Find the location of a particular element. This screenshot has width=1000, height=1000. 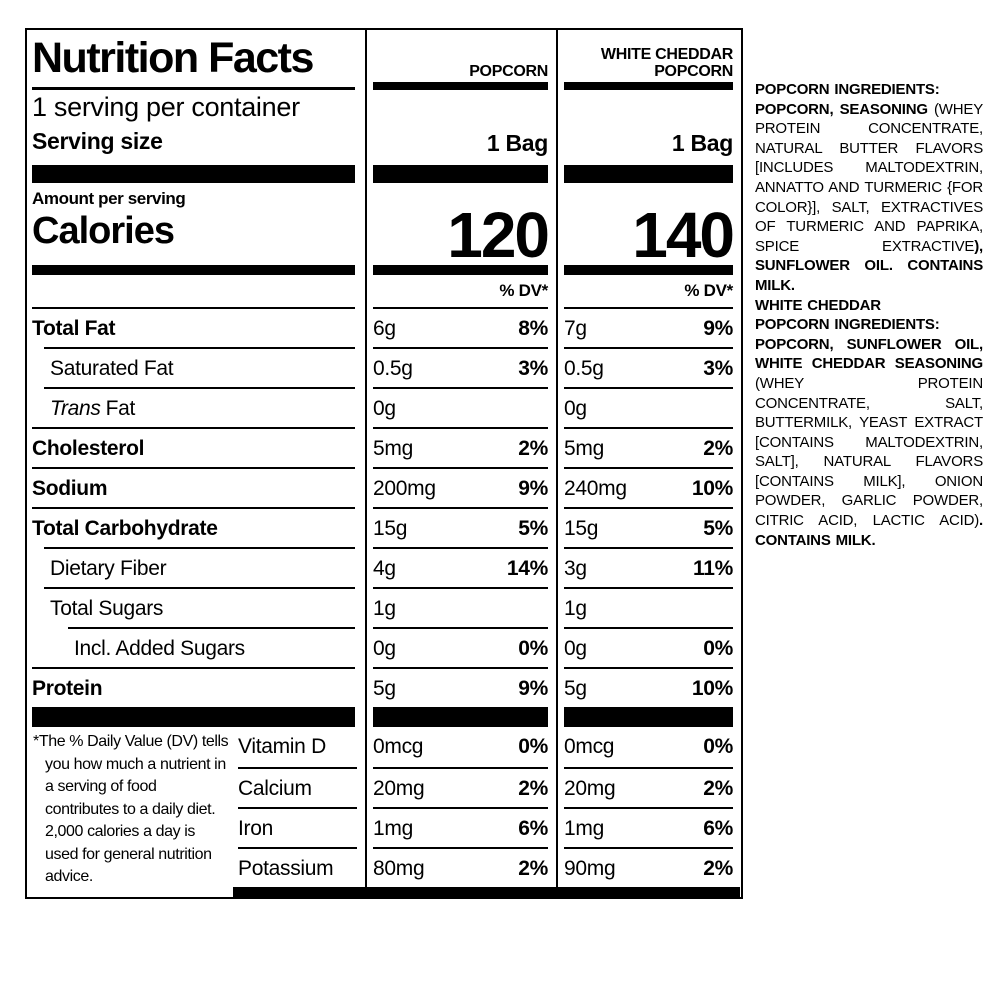

nutrient-name: Total Sugars is located at coordinates (107, 608).